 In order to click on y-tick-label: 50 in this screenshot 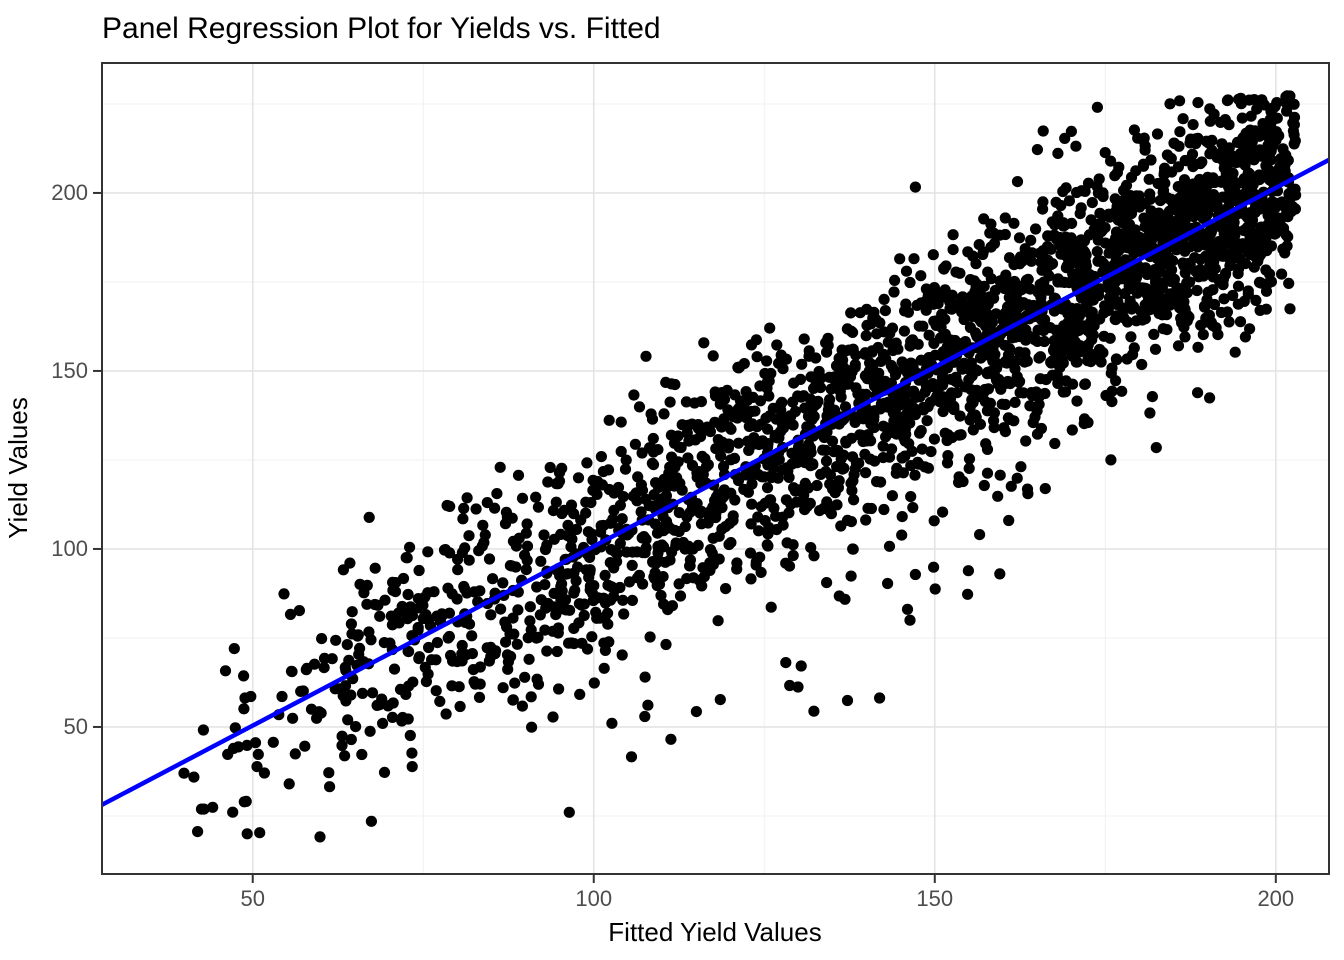, I will do `click(76, 726)`.